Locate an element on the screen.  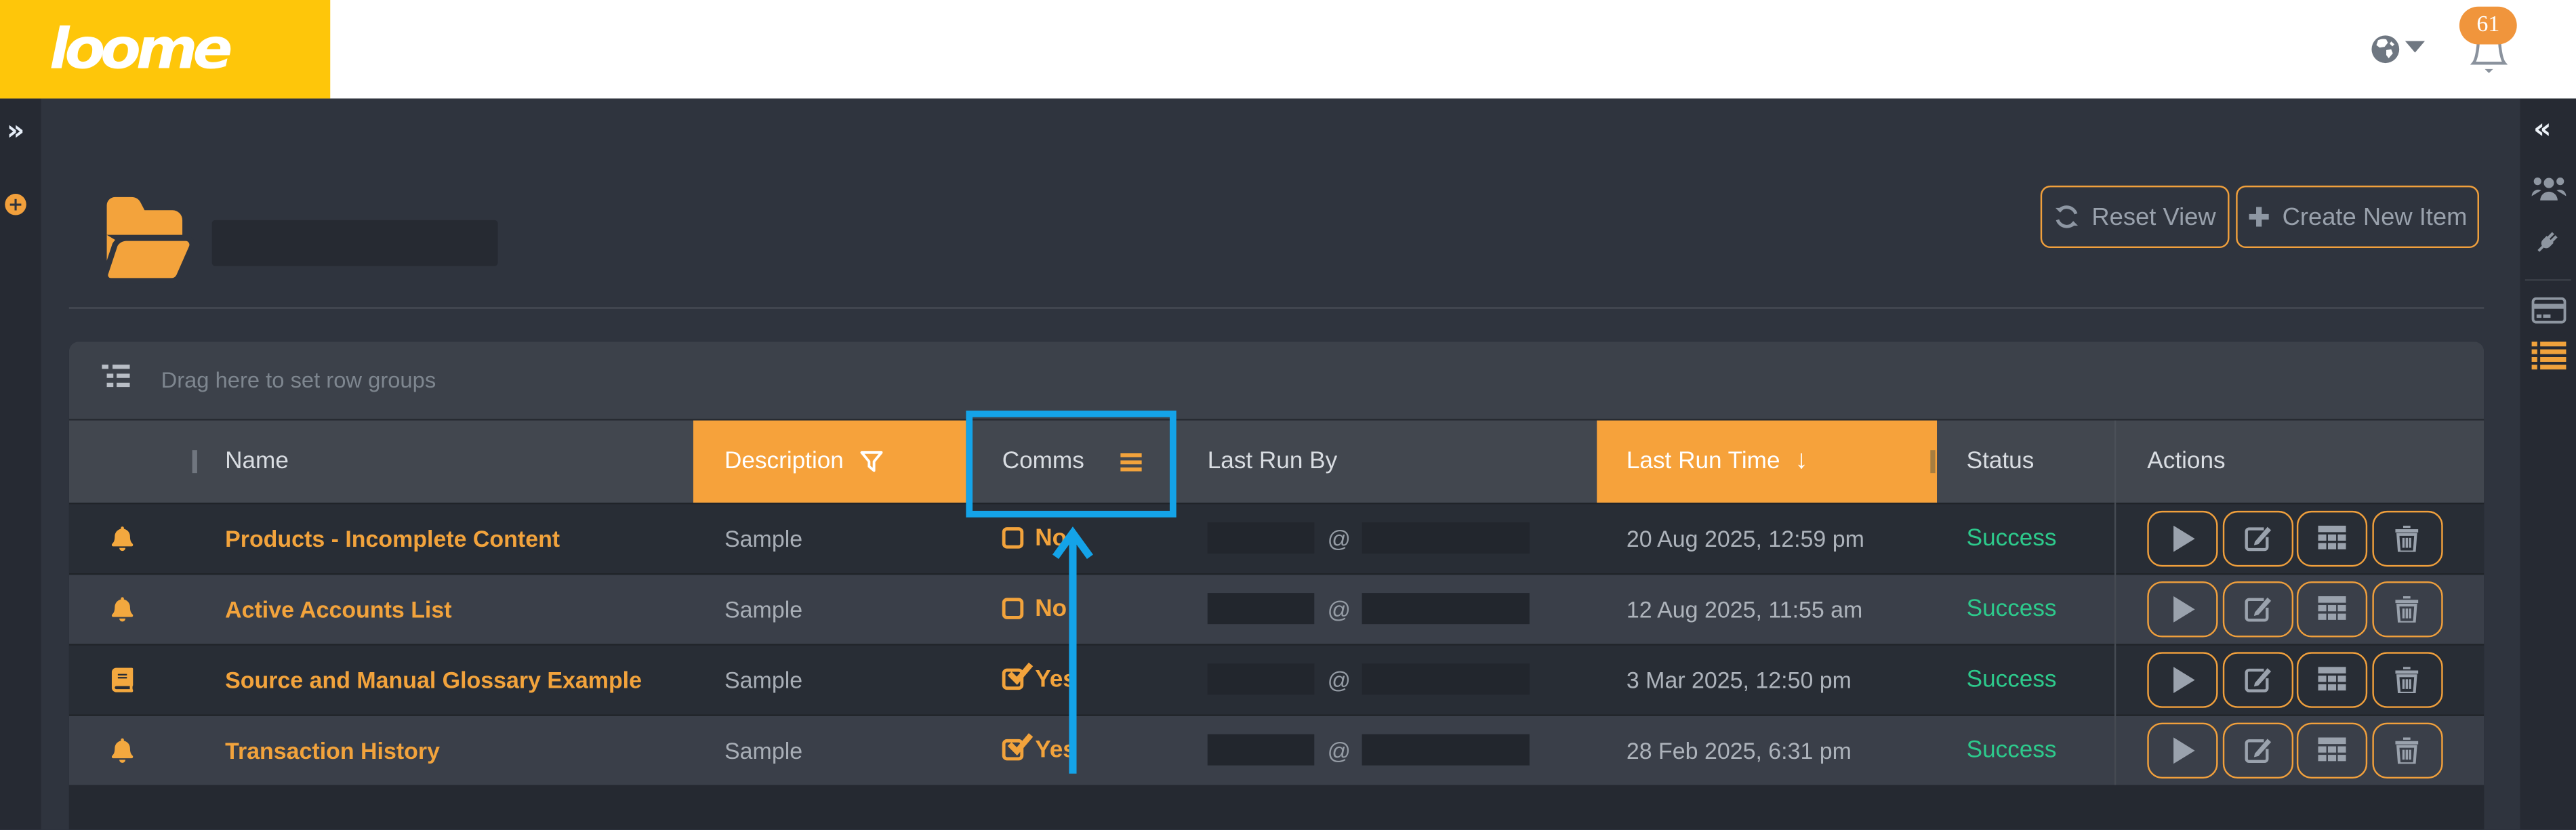
row-group-hint: Drag here to set row groups is located at coordinates (298, 380).